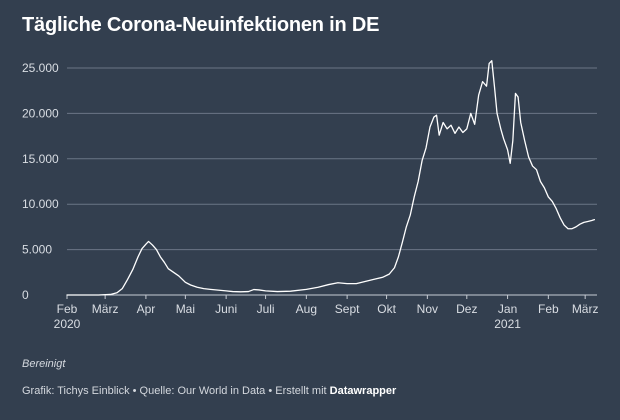 The height and width of the screenshot is (420, 620). I want to click on x-tick-year-label: 2021, so click(507, 324).